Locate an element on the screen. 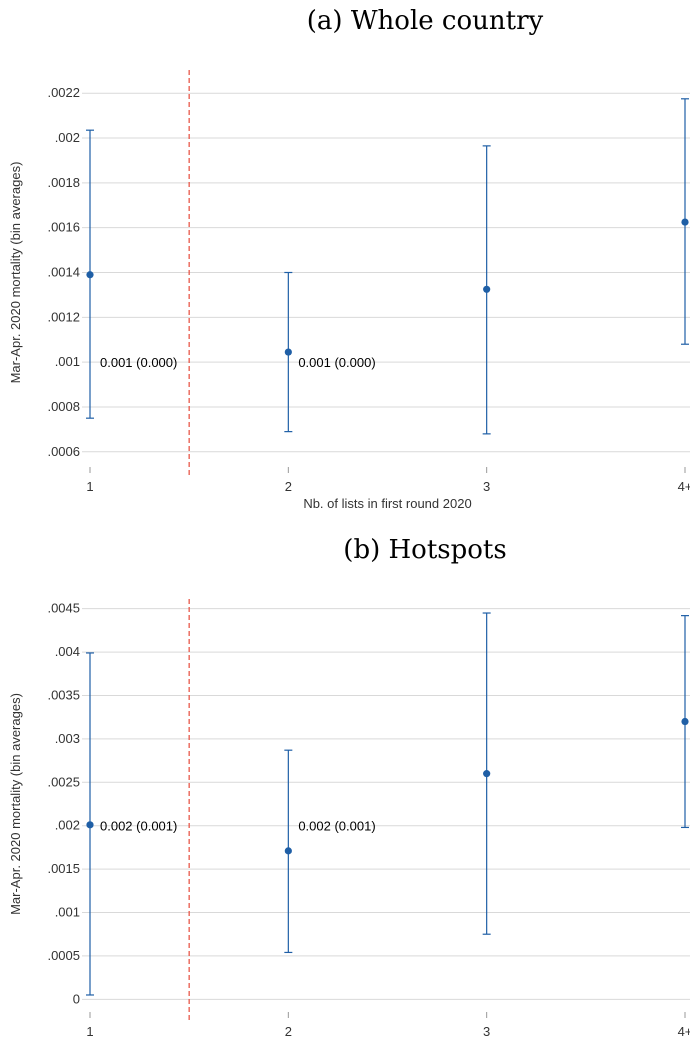  y-tick-label: .003 is located at coordinates (67, 738).